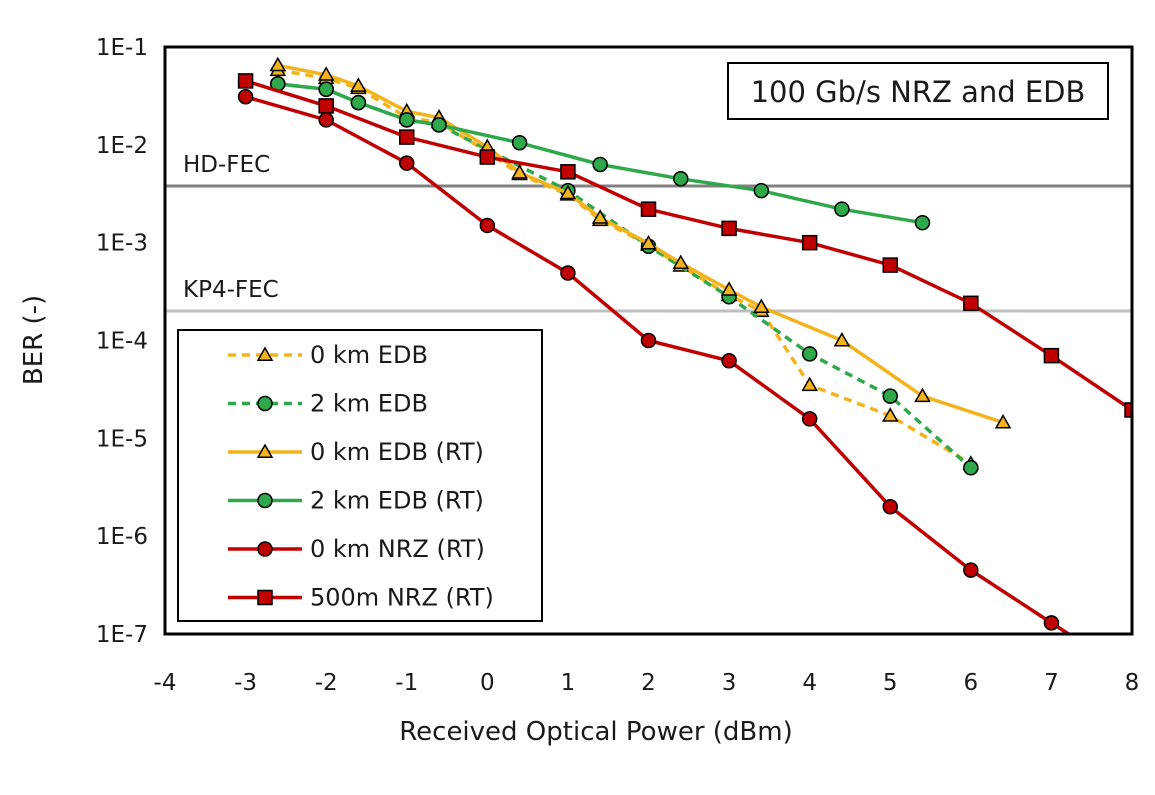 Image resolution: width=1155 pixels, height=795 pixels. Describe the element at coordinates (122, 537) in the screenshot. I see `y-tick-label: 1E-6` at that location.